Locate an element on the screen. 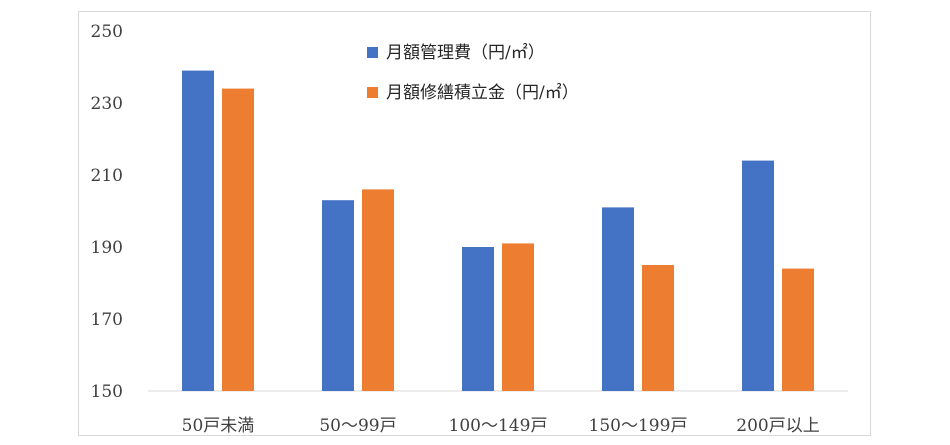  legend-label-1: 月額管理費（円/㎡） is located at coordinates (465, 53).